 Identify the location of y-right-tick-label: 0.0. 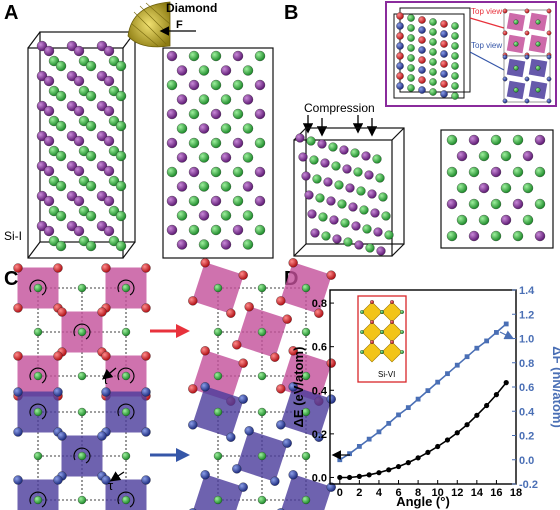
(526, 461).